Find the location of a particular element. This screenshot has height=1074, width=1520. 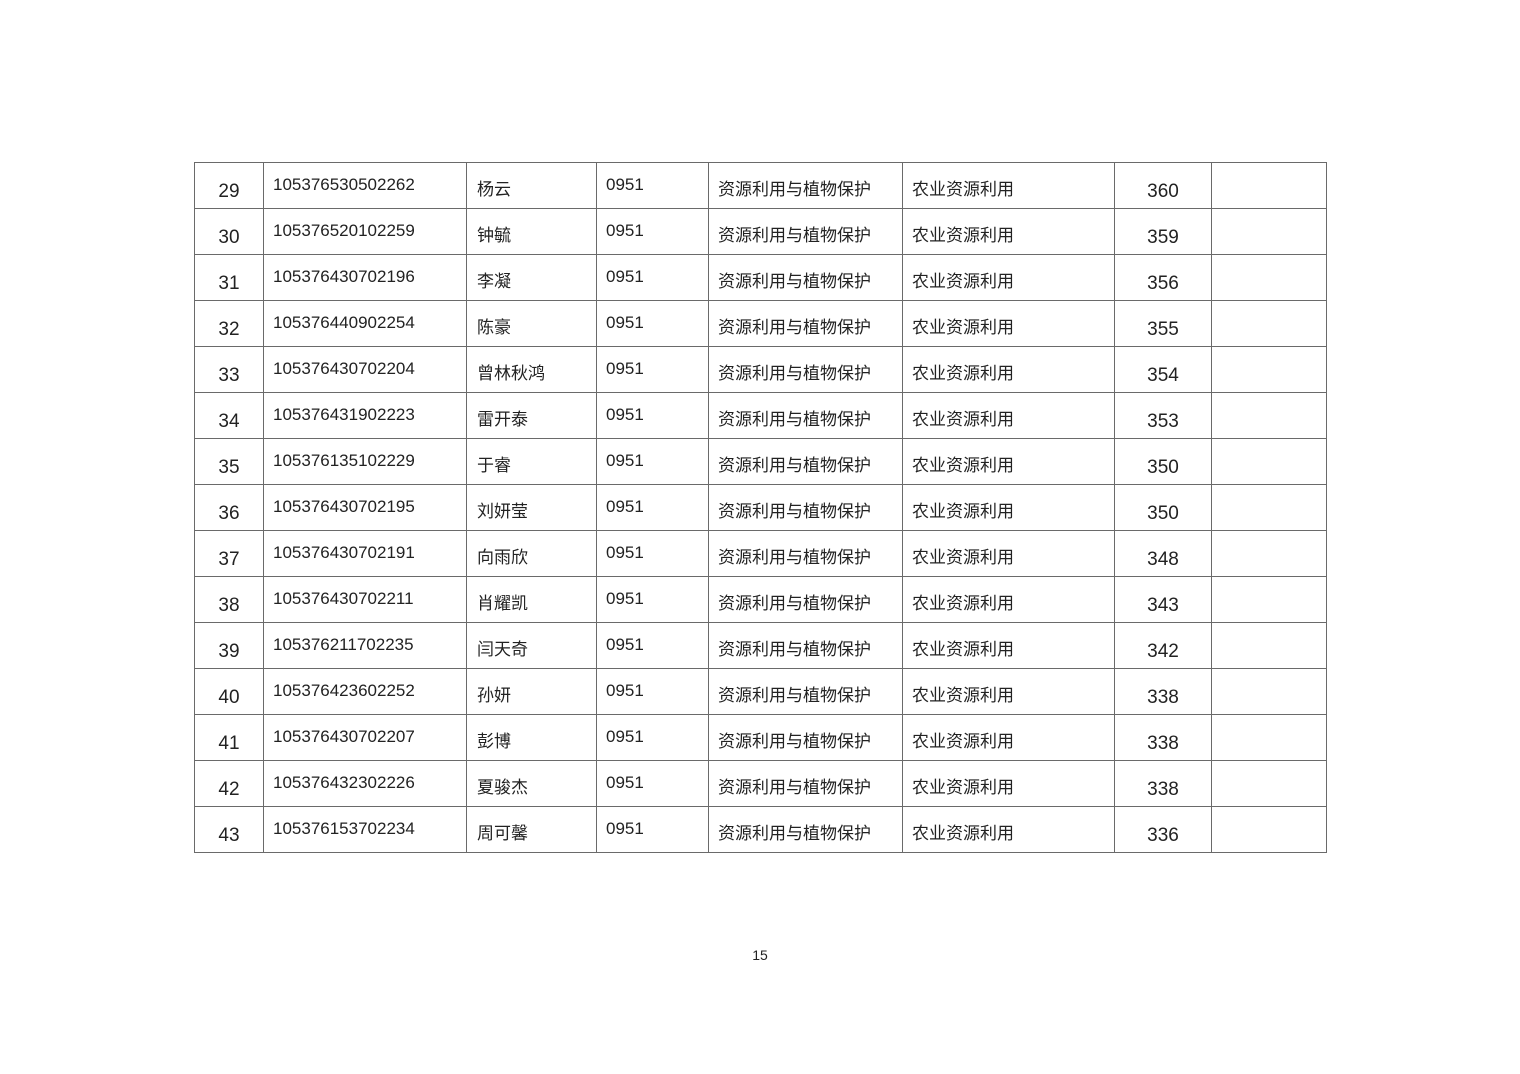

candidate-id: 105376135102229 is located at coordinates (344, 460).